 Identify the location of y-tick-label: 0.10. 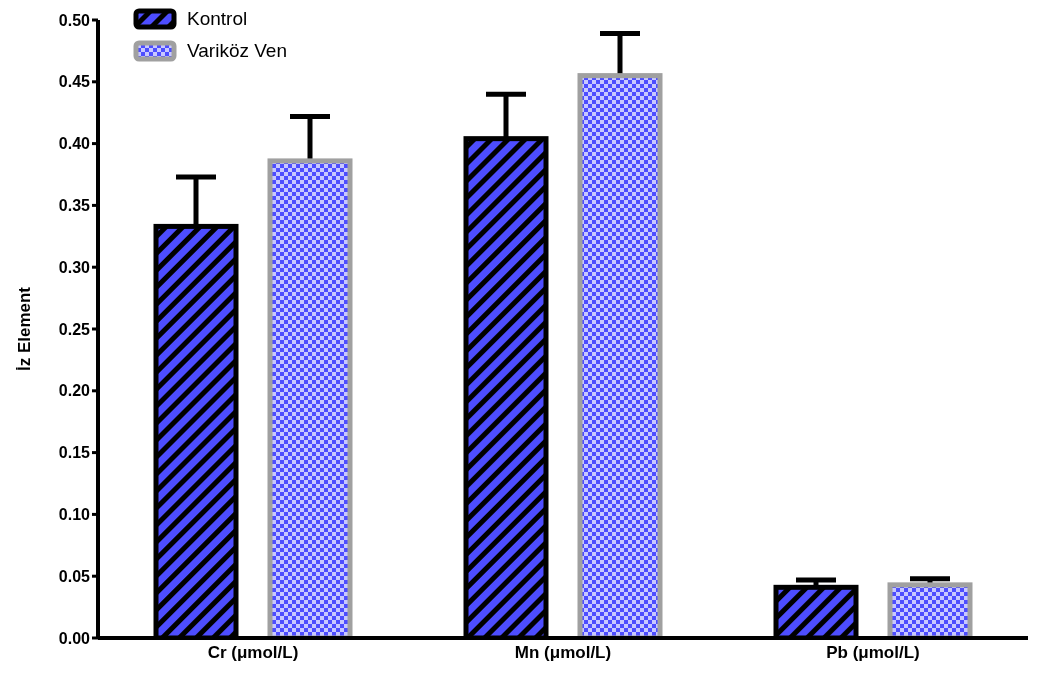
(74, 515).